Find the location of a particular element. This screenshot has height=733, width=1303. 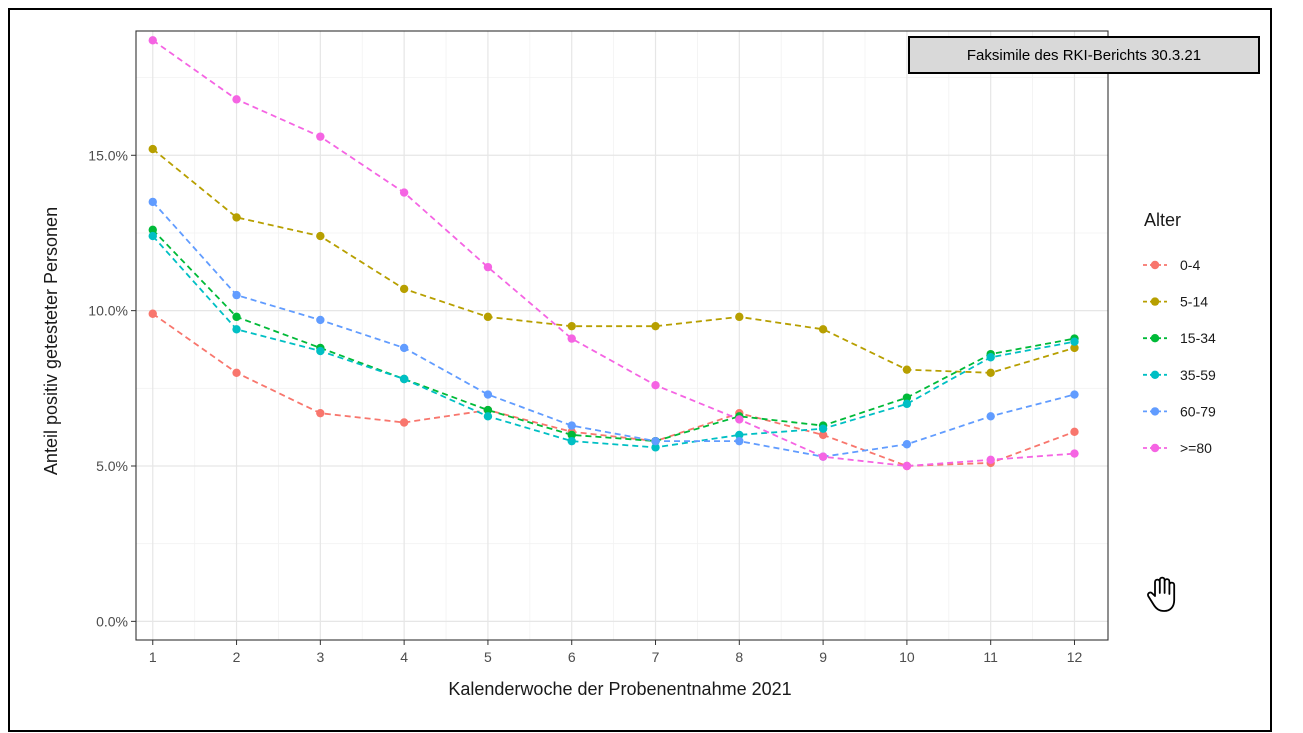

legend-item-label: 5-14 is located at coordinates (1194, 302).